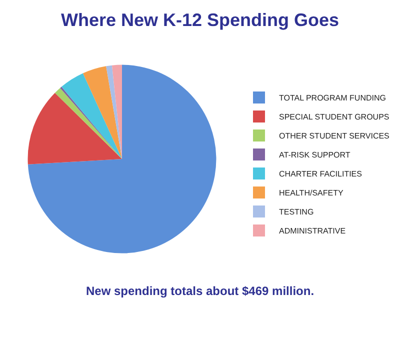  What do you see at coordinates (320, 174) in the screenshot?
I see `legend-label: CHARTER FACILITIES` at bounding box center [320, 174].